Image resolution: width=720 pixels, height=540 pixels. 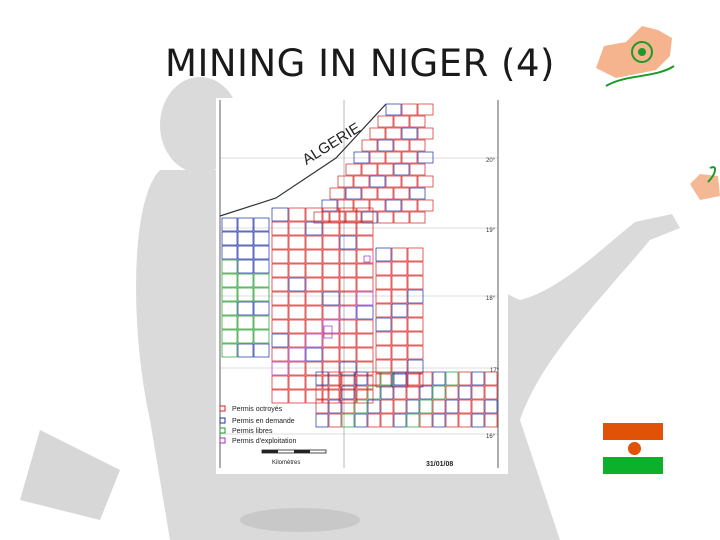 I want to click on legend-free: Permis libres, so click(x=252, y=431).